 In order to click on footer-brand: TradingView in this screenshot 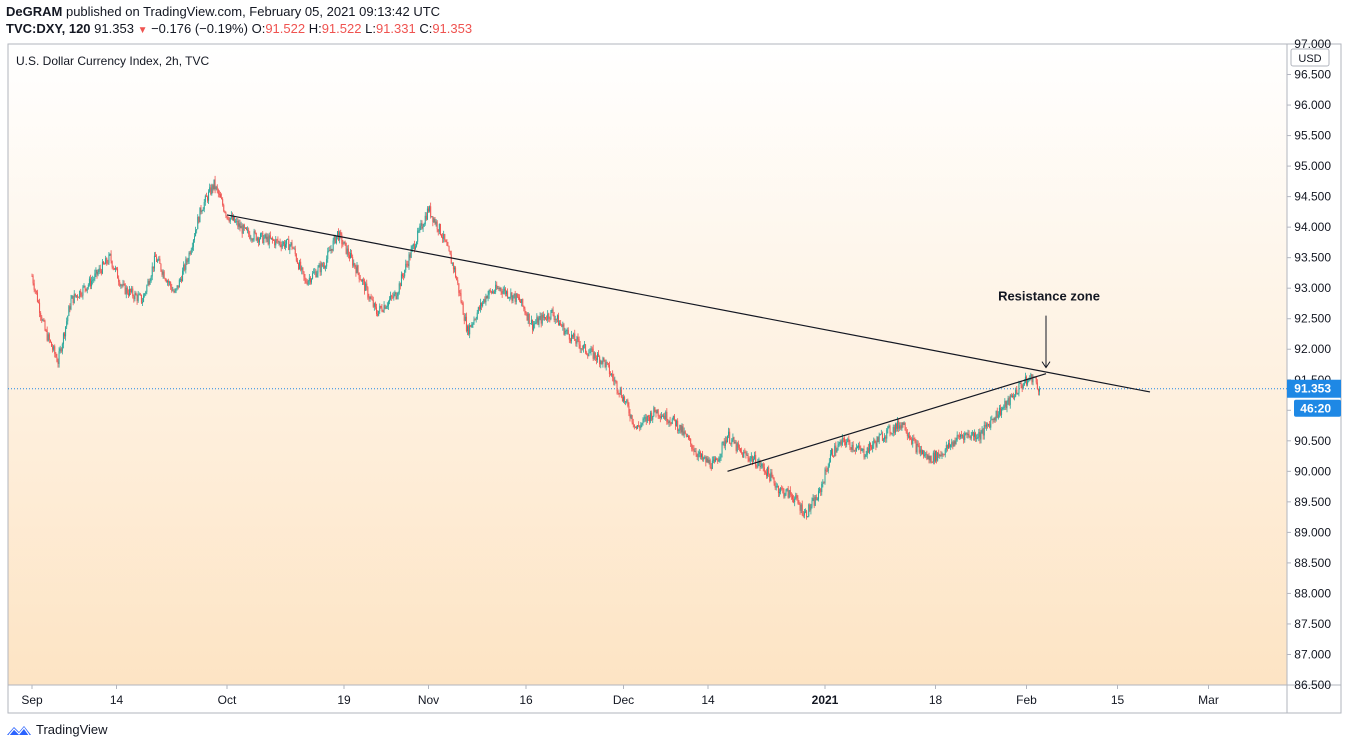, I will do `click(57, 729)`.